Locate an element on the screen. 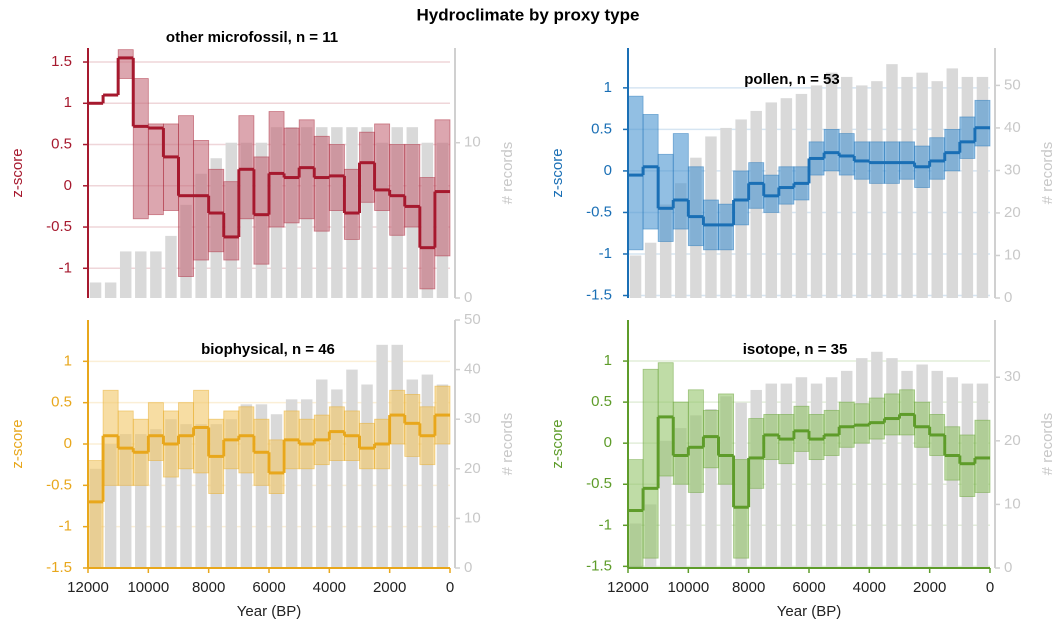 The height and width of the screenshot is (636, 1056). y2-tick-label: 0 is located at coordinates (468, 567).